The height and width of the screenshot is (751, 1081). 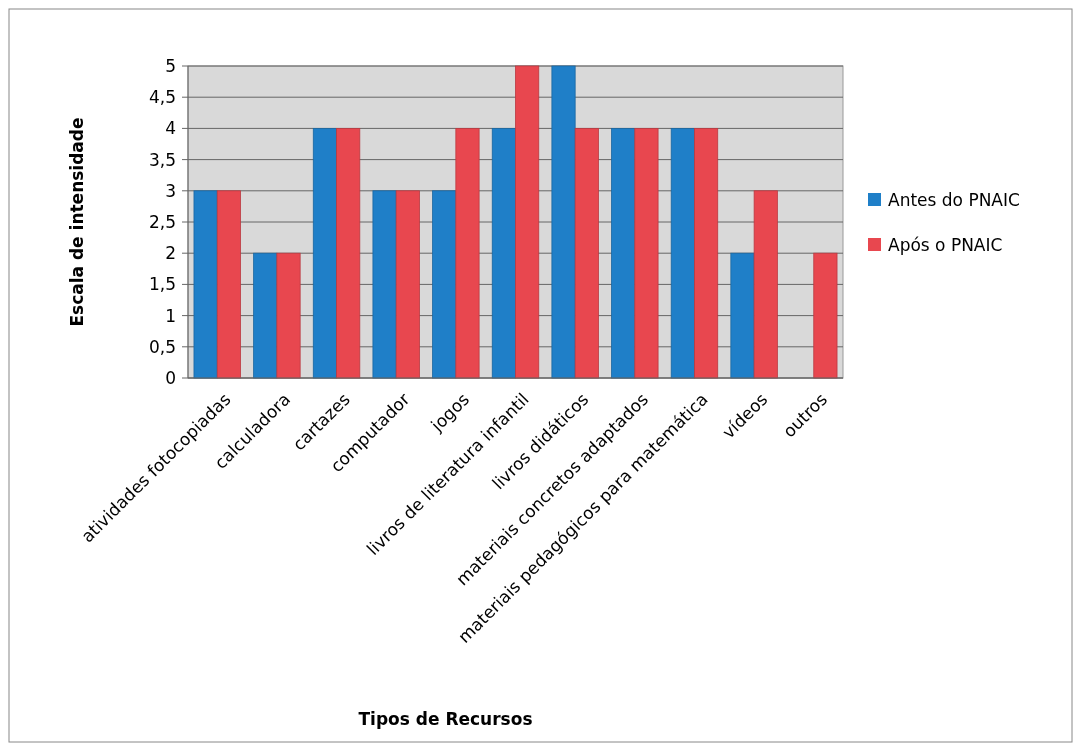 I want to click on y-tick-label: 0,5, so click(x=162, y=346).